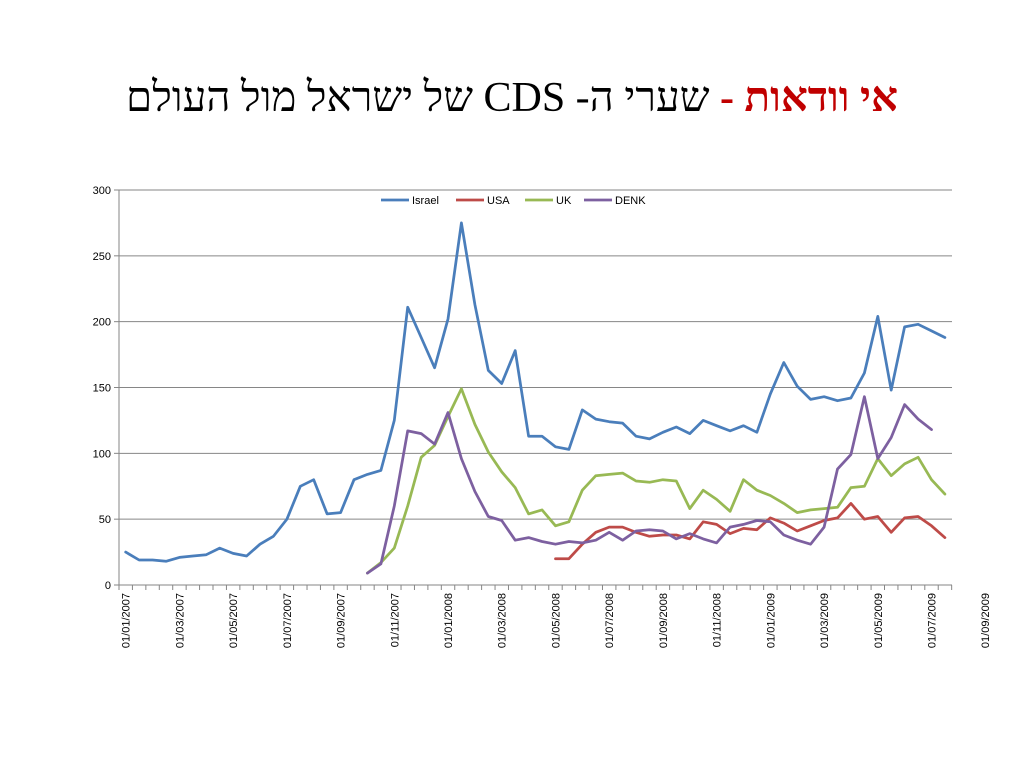 This screenshot has width=1024, height=768. What do you see at coordinates (127, 620) in the screenshot?
I see `x-tick-label: 01/01/2007` at bounding box center [127, 620].